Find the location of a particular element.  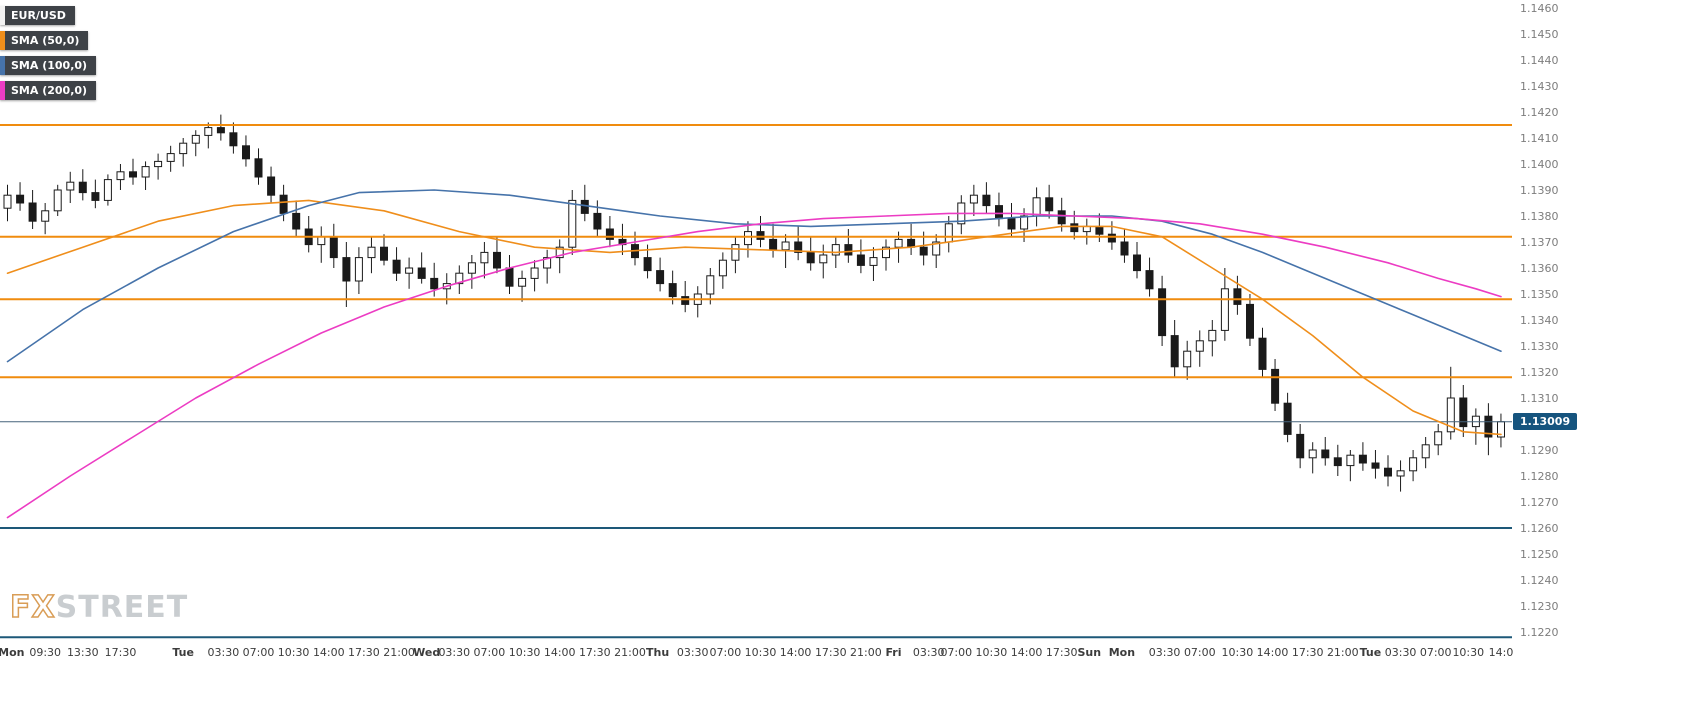

sma50-badge: SMA (50,0) is located at coordinates (44, 40).